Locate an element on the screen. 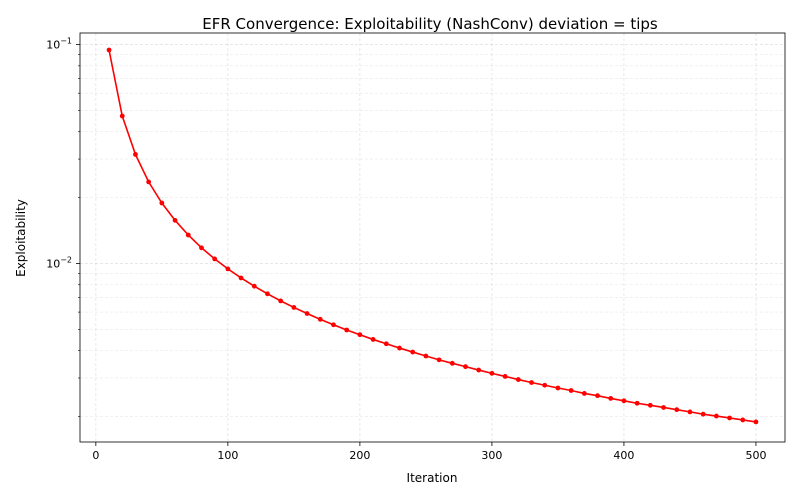 The image size is (800, 500). y-tick-label: 10⁻¹ is located at coordinates (59, 44).